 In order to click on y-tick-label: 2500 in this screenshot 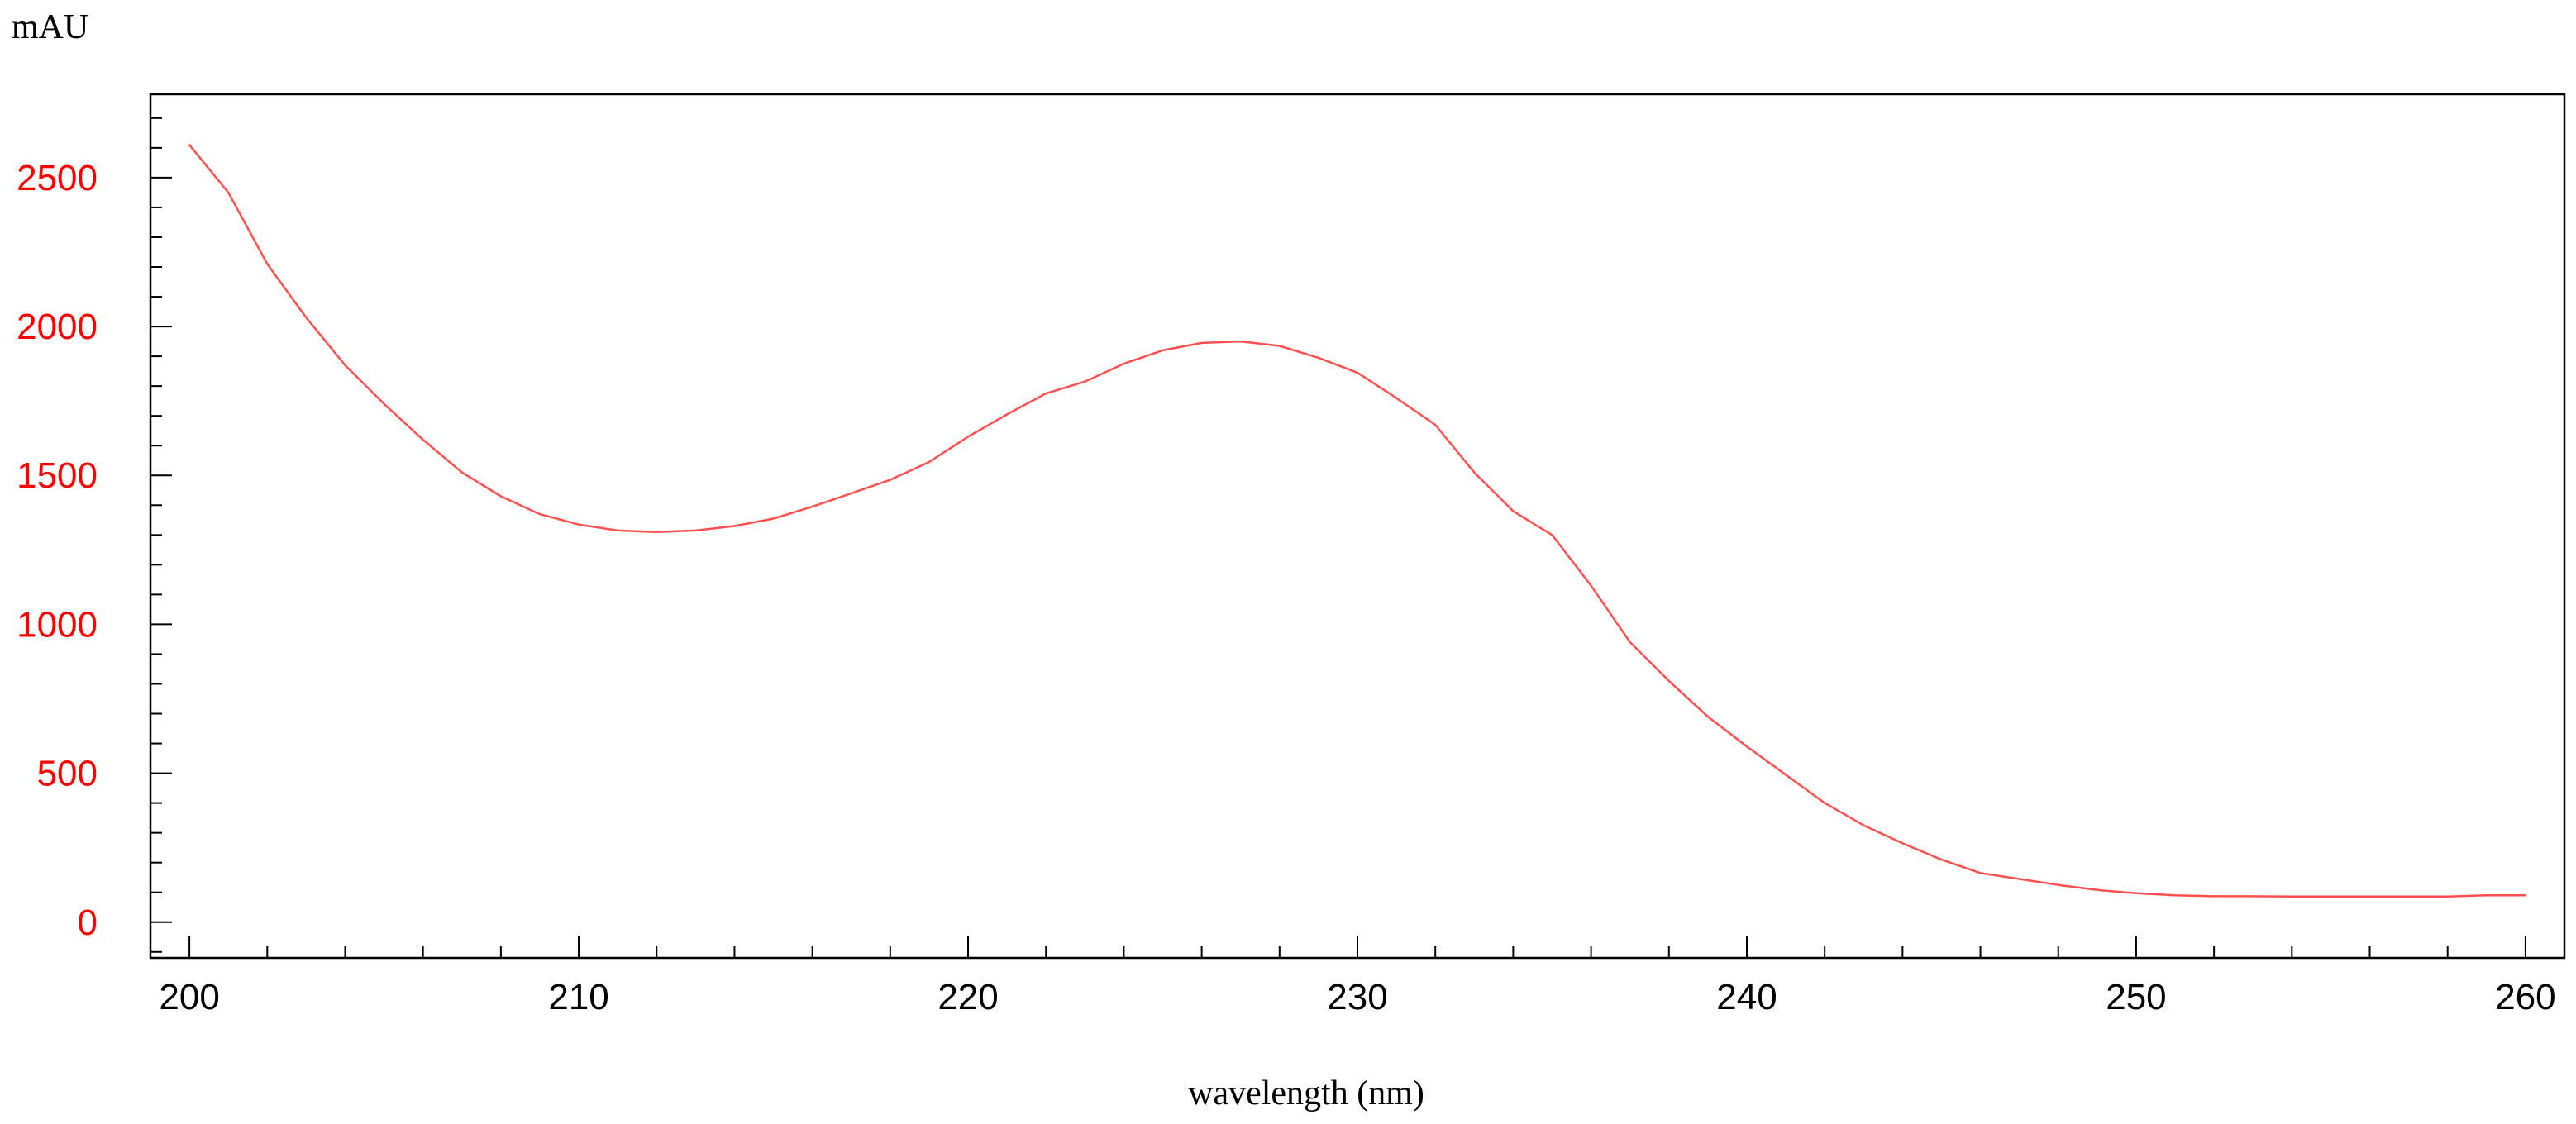, I will do `click(58, 178)`.